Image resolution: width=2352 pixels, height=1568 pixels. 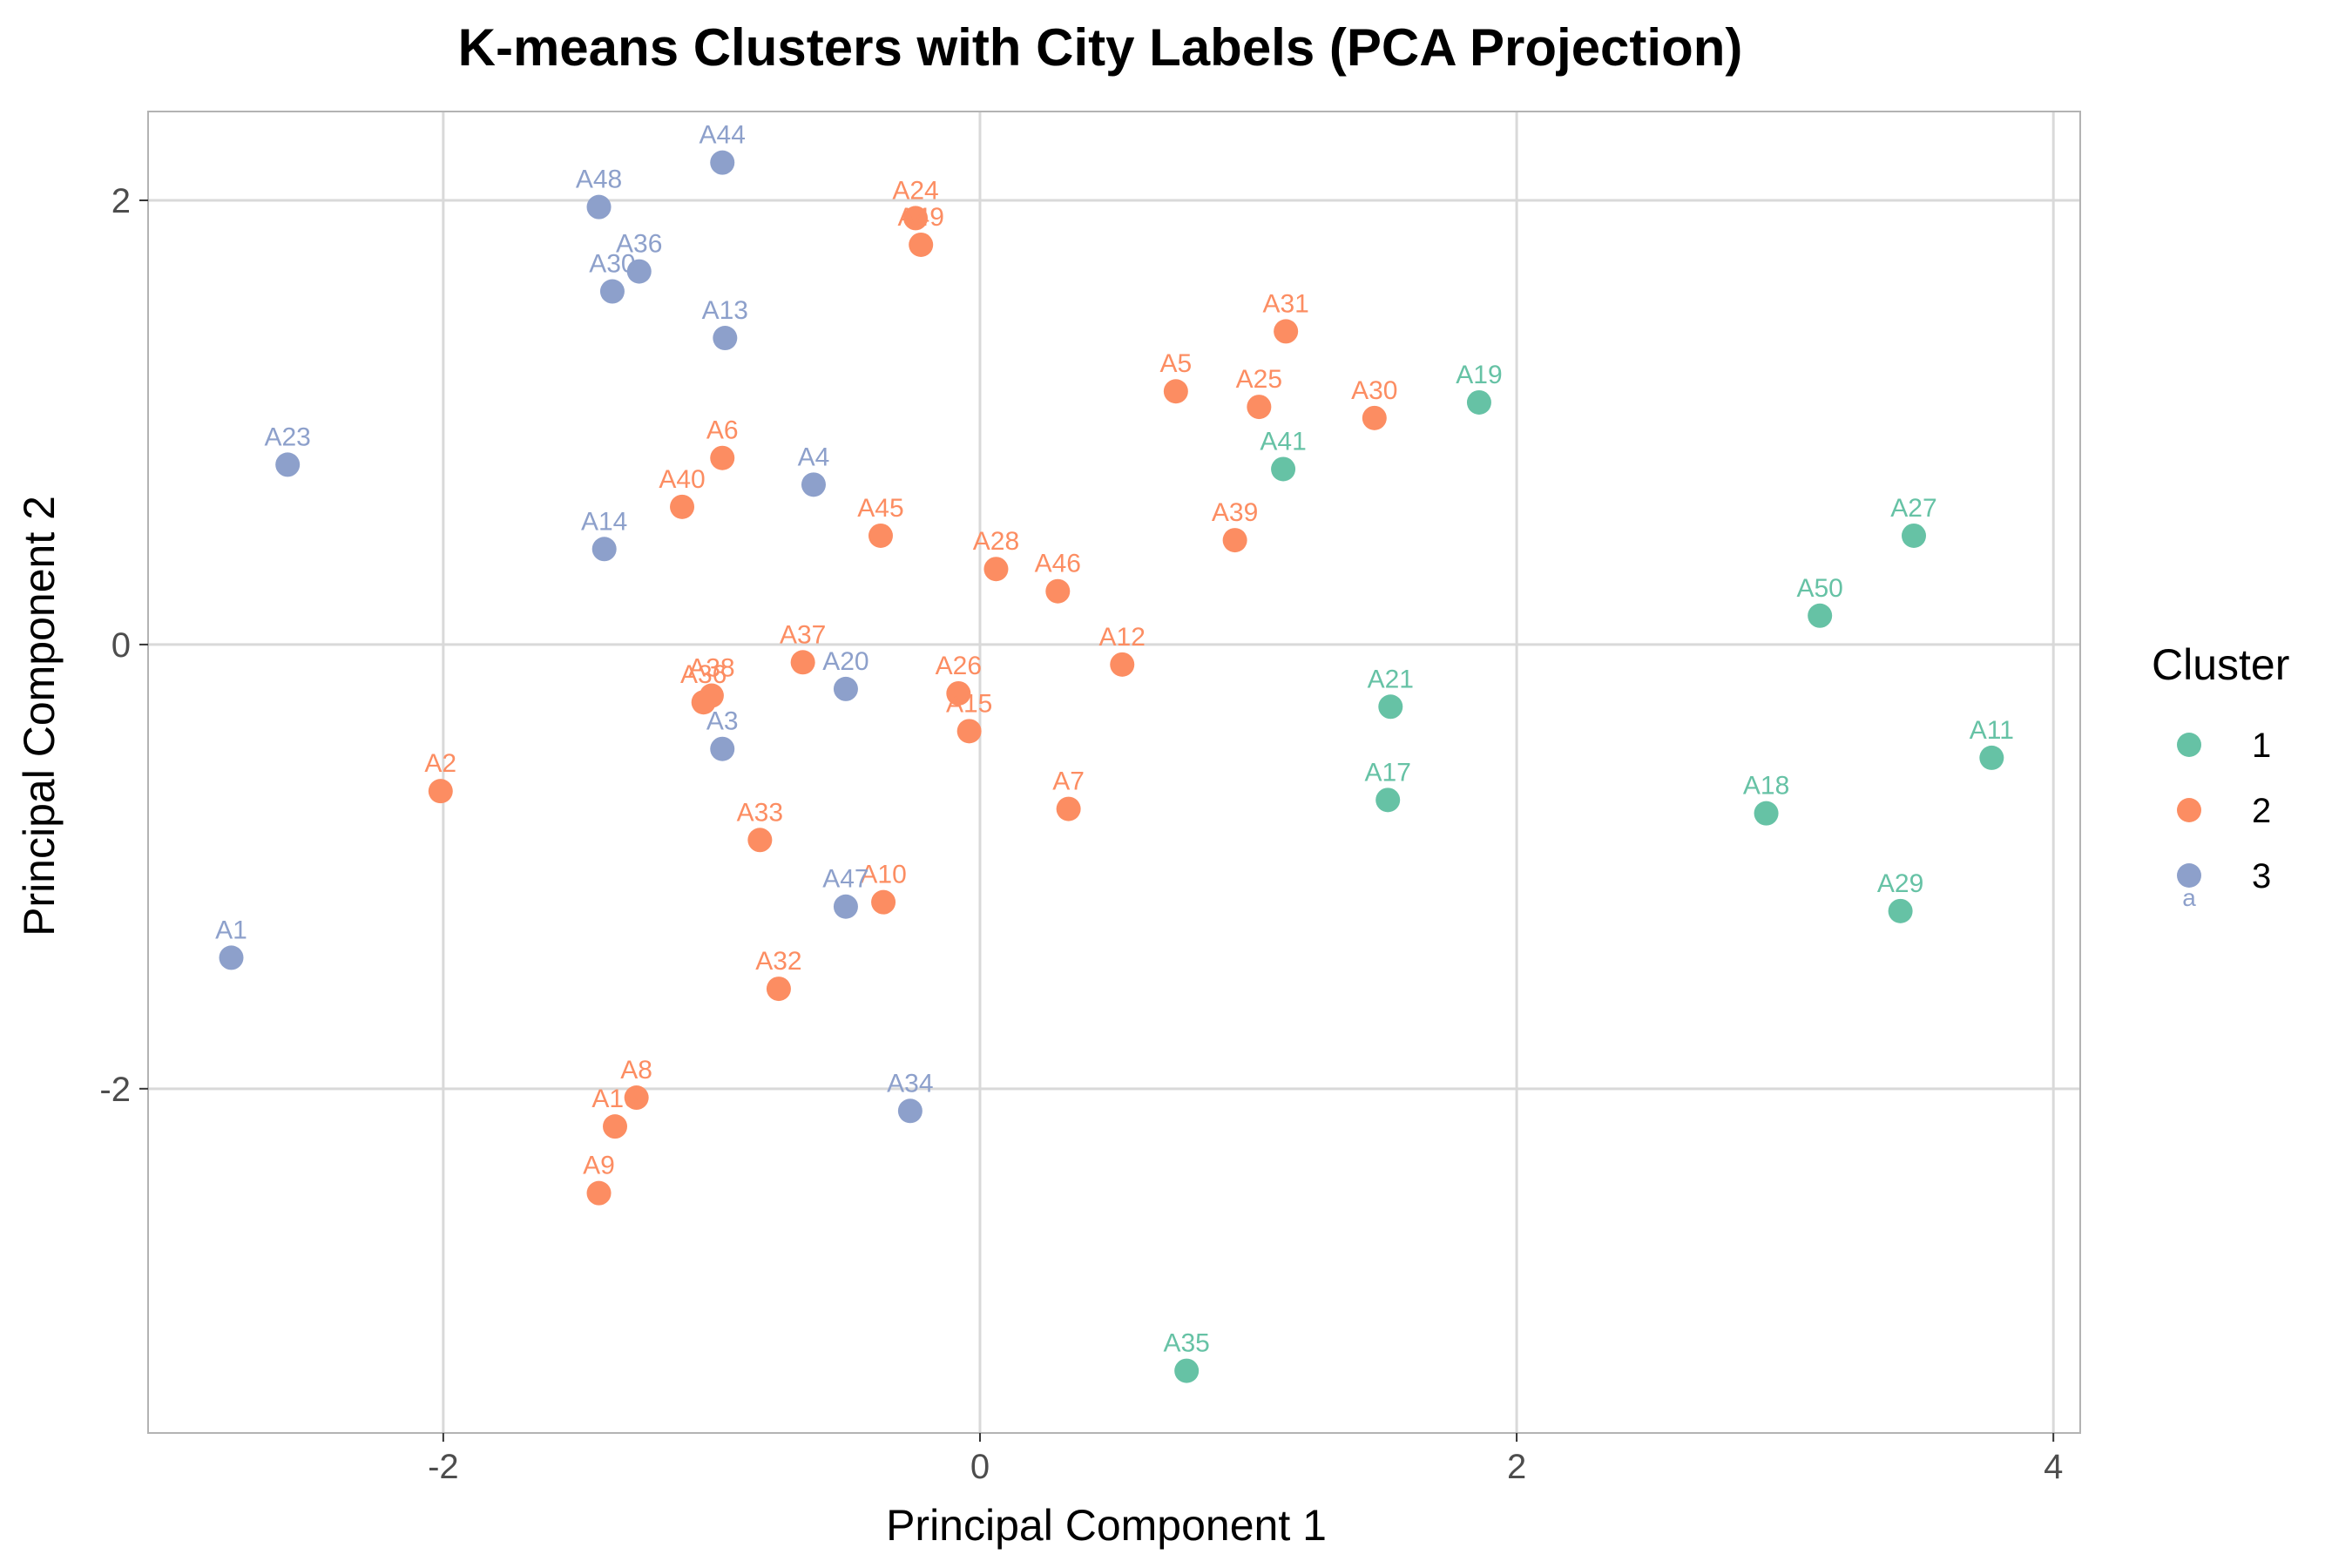 What do you see at coordinates (1283, 442) in the screenshot?
I see `point-label: A41` at bounding box center [1283, 442].